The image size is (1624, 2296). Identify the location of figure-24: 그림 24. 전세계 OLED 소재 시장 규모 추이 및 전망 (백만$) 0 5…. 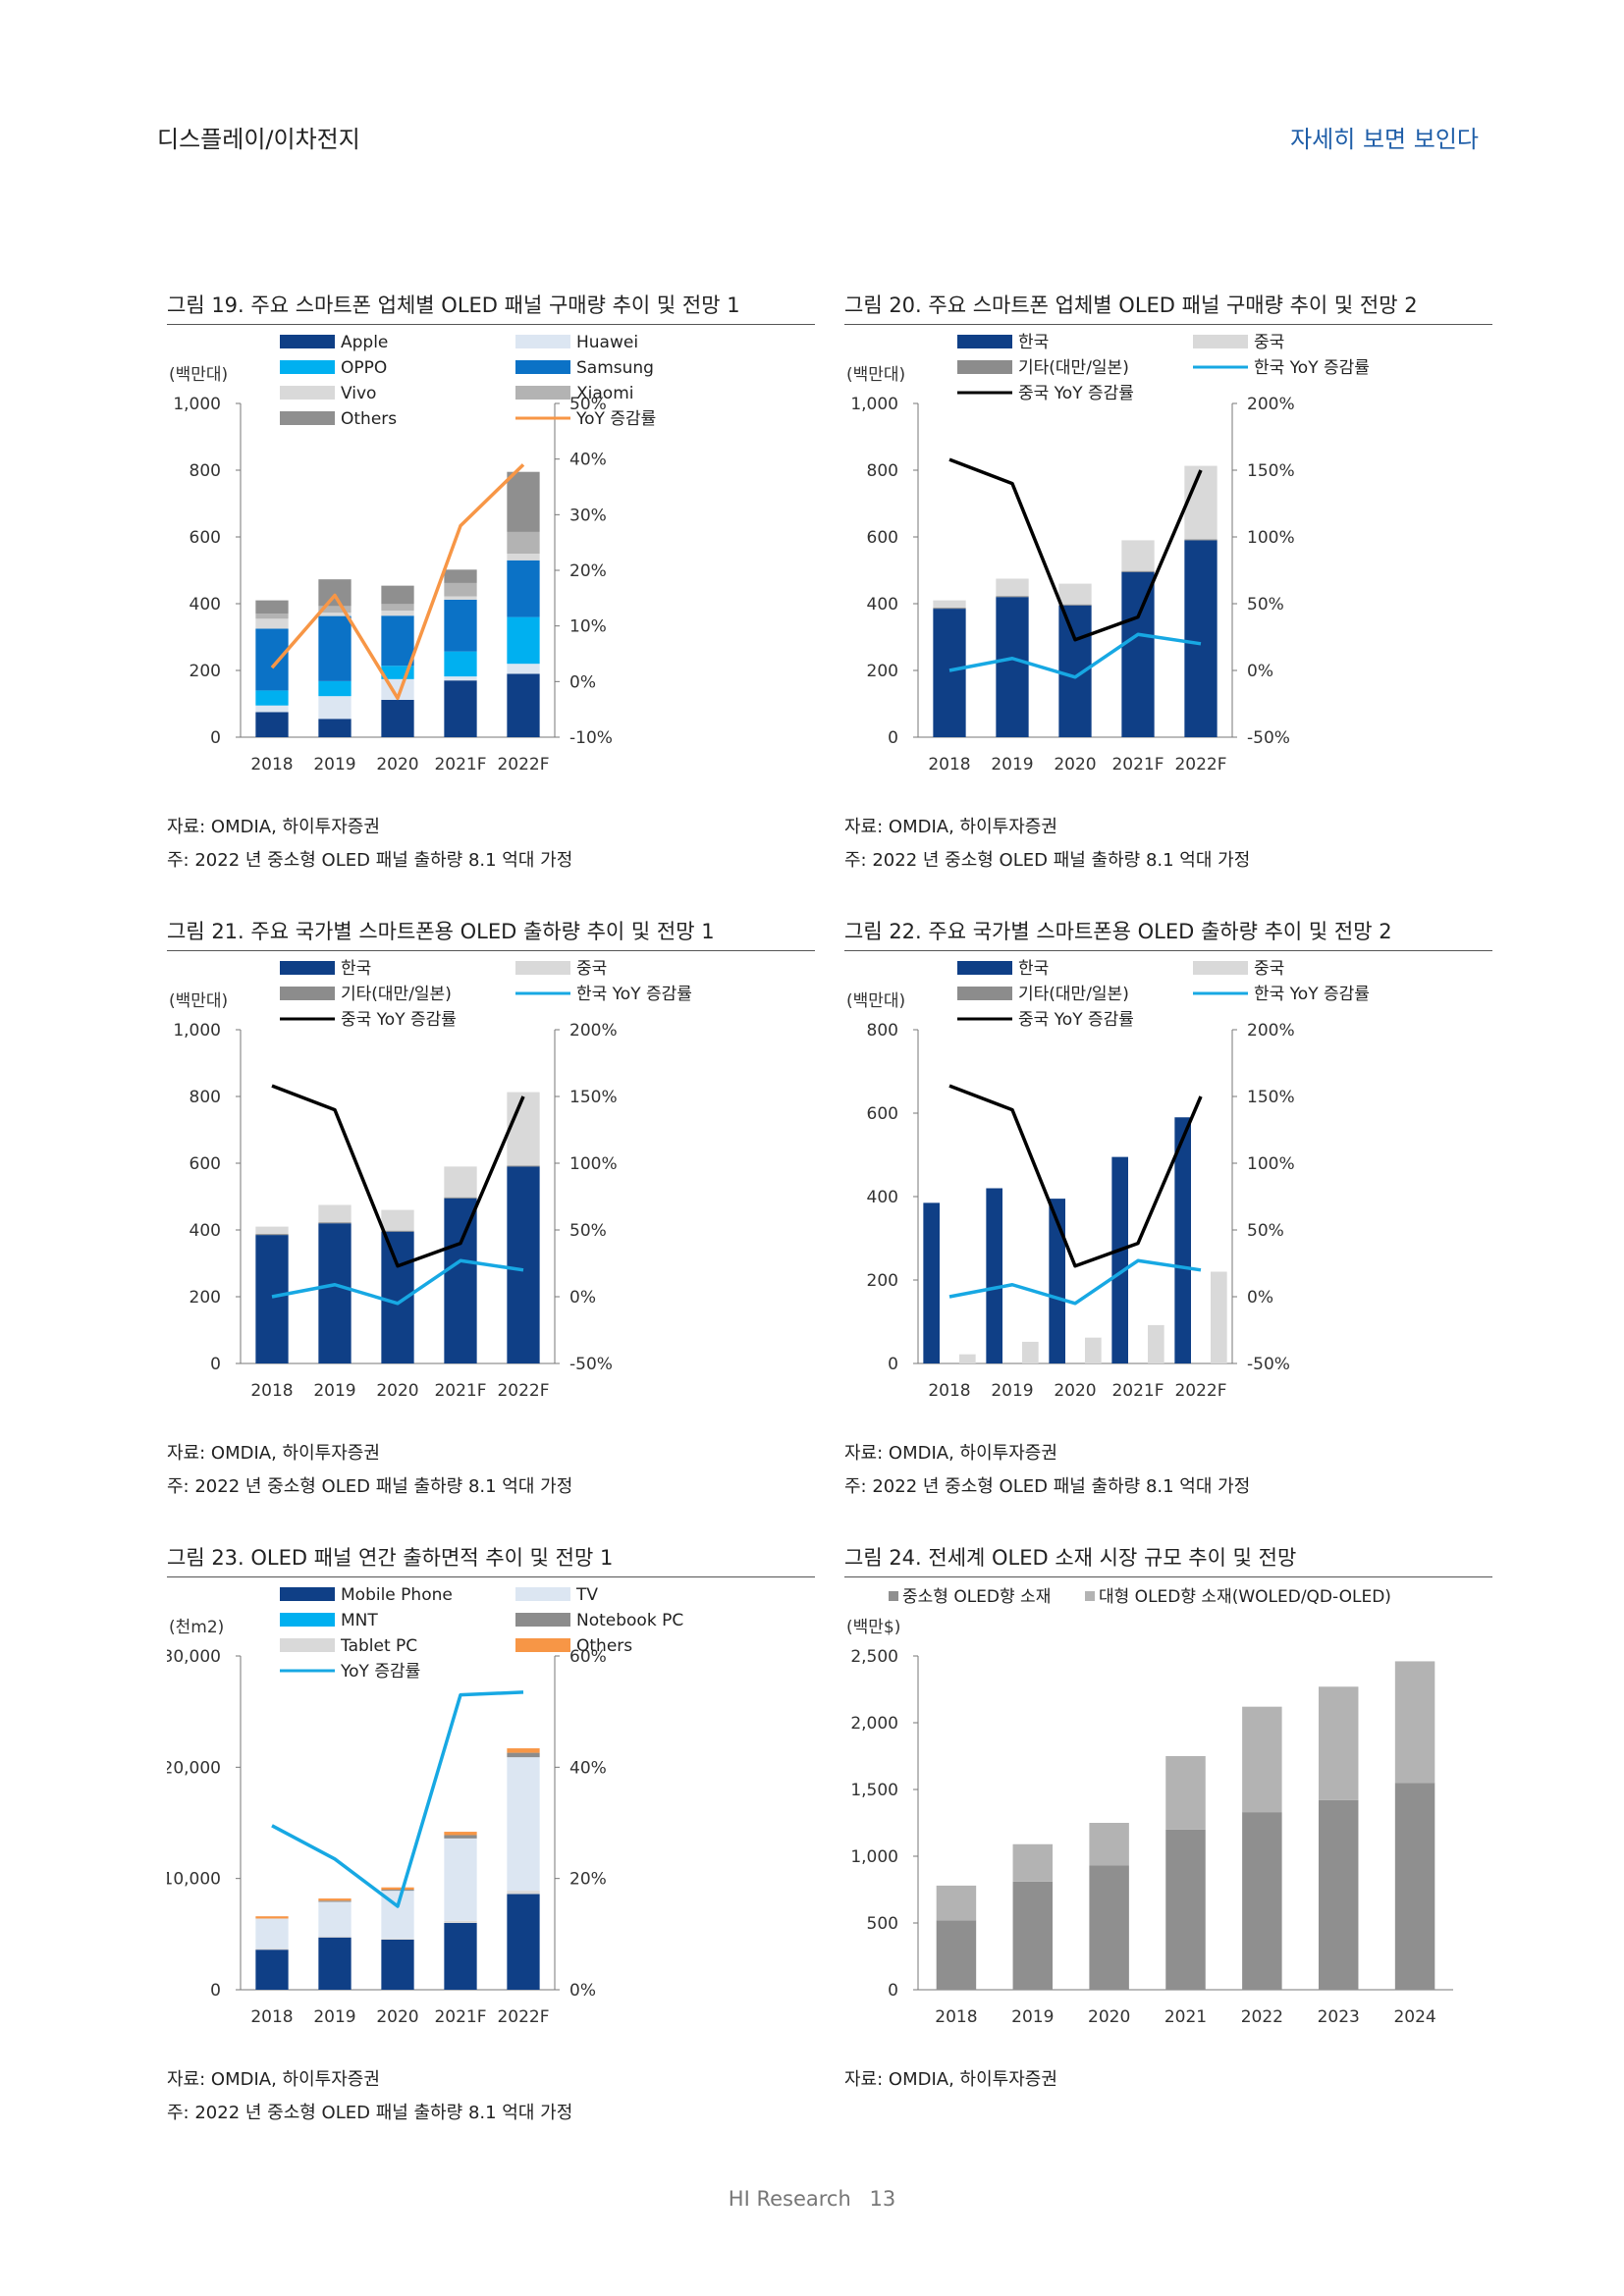
(1168, 1820).